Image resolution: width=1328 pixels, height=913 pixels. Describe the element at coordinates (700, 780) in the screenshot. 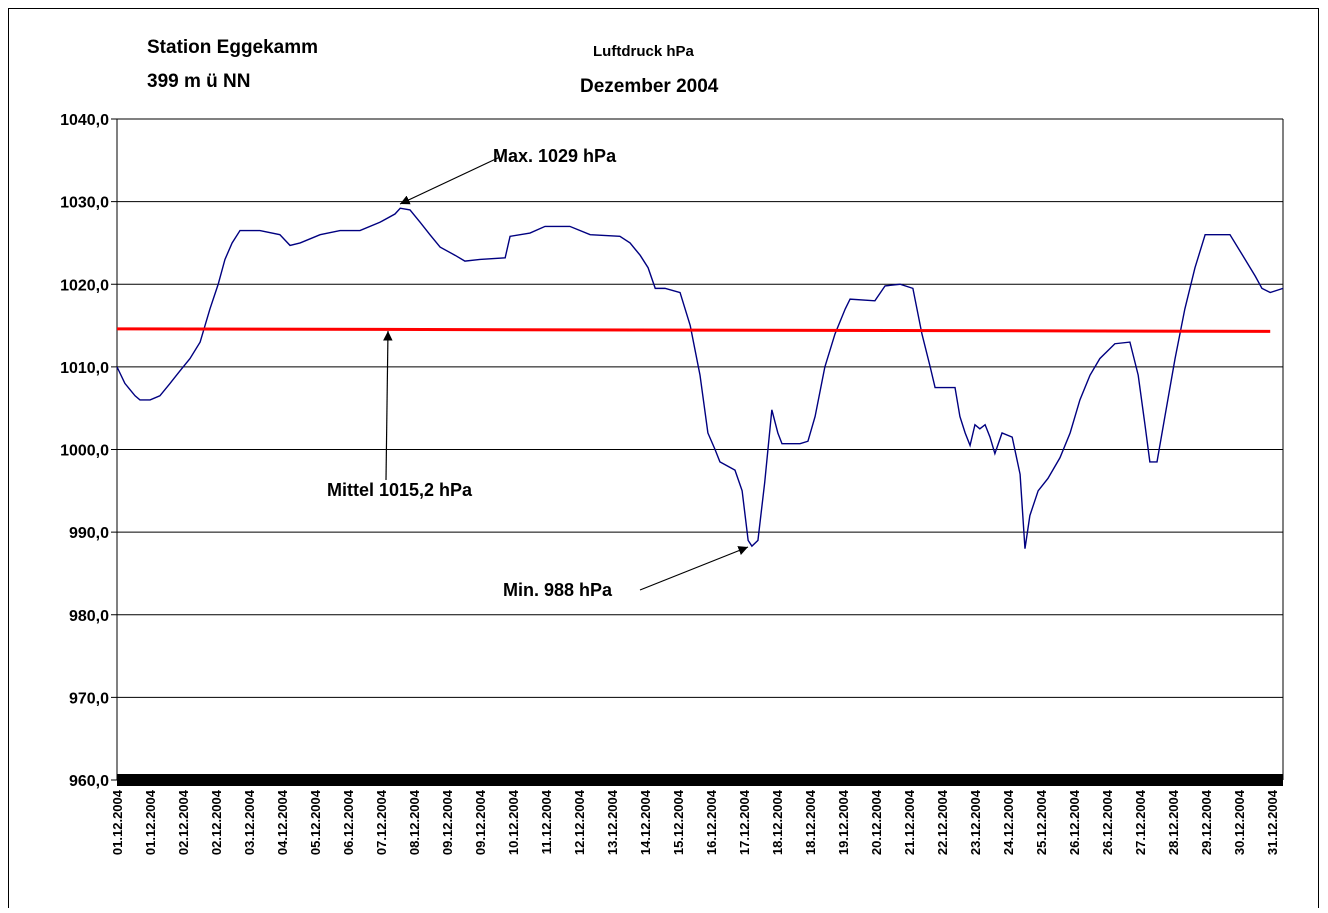

I see `x-axis` at that location.